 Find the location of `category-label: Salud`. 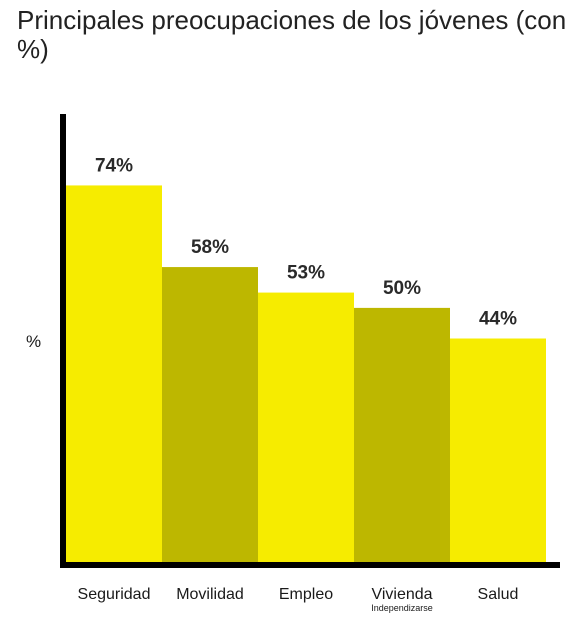

category-label: Salud is located at coordinates (498, 594).